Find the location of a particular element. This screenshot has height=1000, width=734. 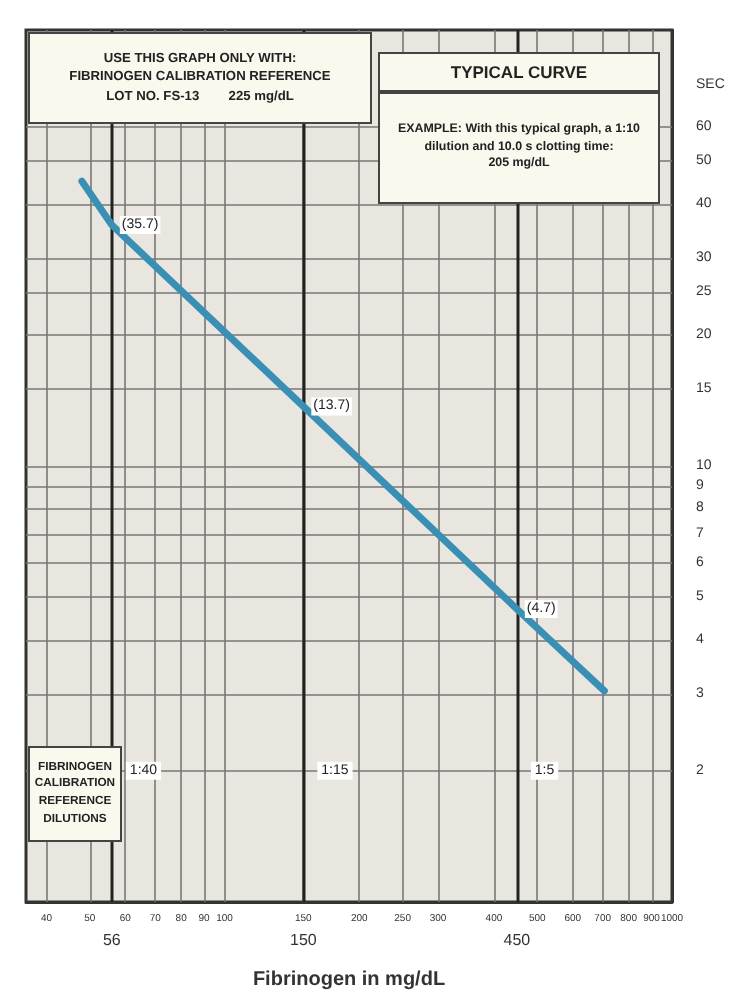

x-axis-title: Fibrinogen in mg/dL is located at coordinates (349, 980).